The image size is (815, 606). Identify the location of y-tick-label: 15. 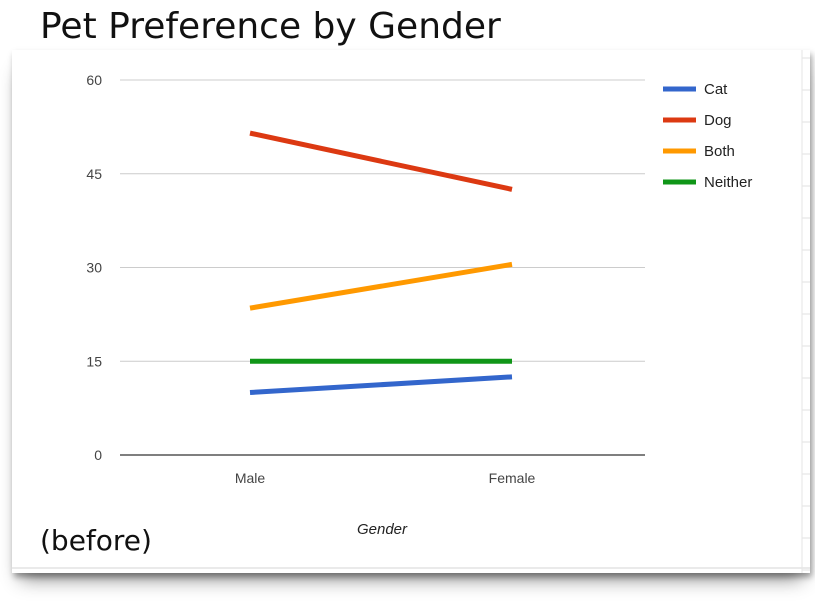
(94, 361).